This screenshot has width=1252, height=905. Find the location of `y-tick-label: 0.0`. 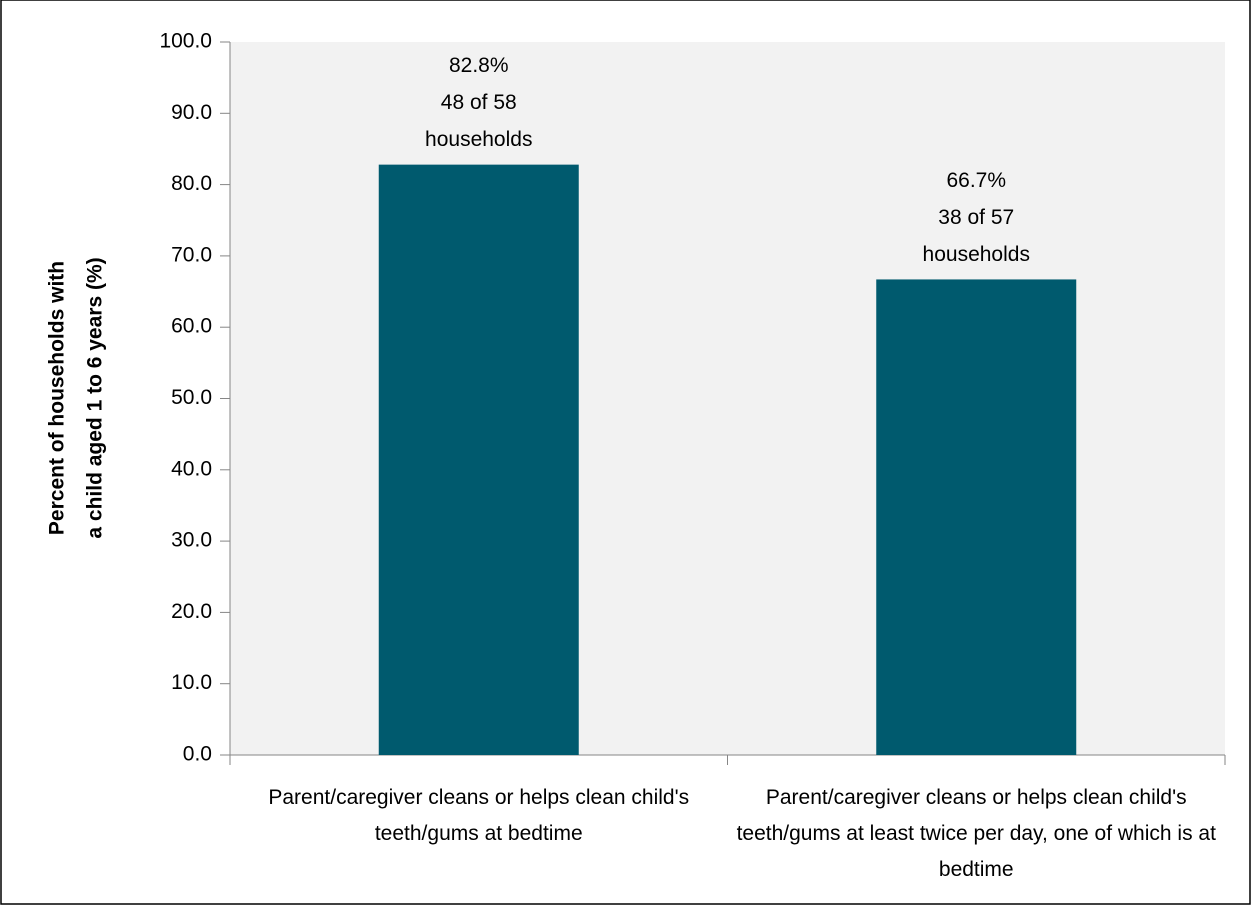

y-tick-label: 0.0 is located at coordinates (197, 754).